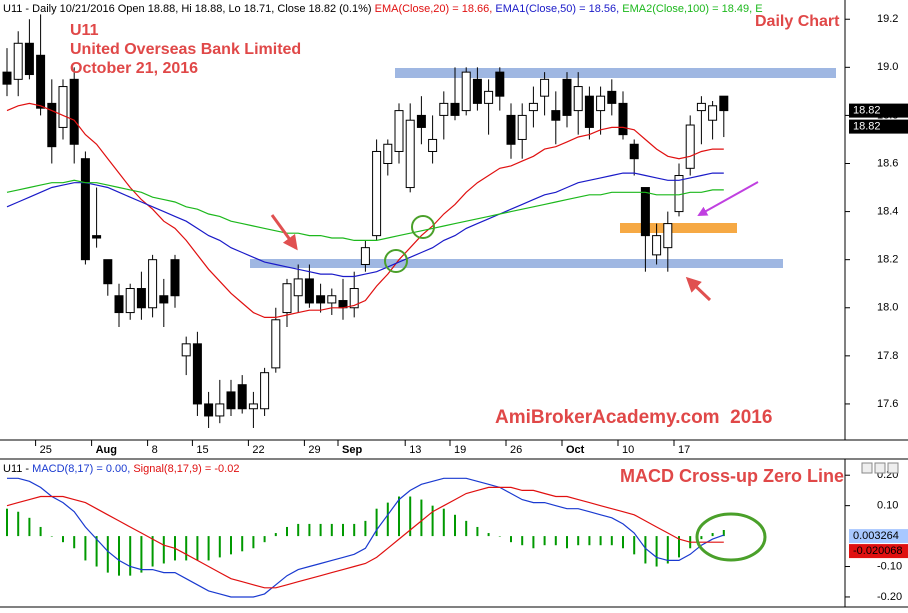  I want to click on legend-title: U11 -, so click(16, 469).